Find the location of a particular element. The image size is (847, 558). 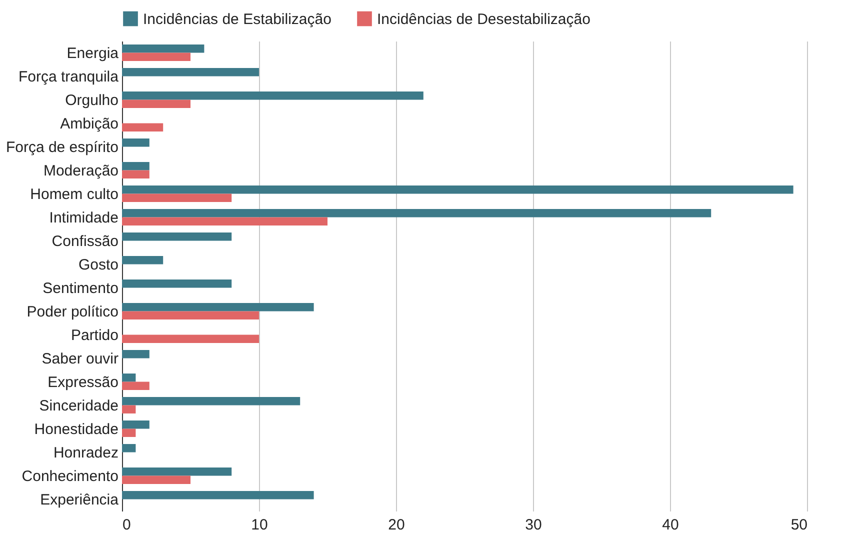

x-tick-label: 40 is located at coordinates (670, 525).